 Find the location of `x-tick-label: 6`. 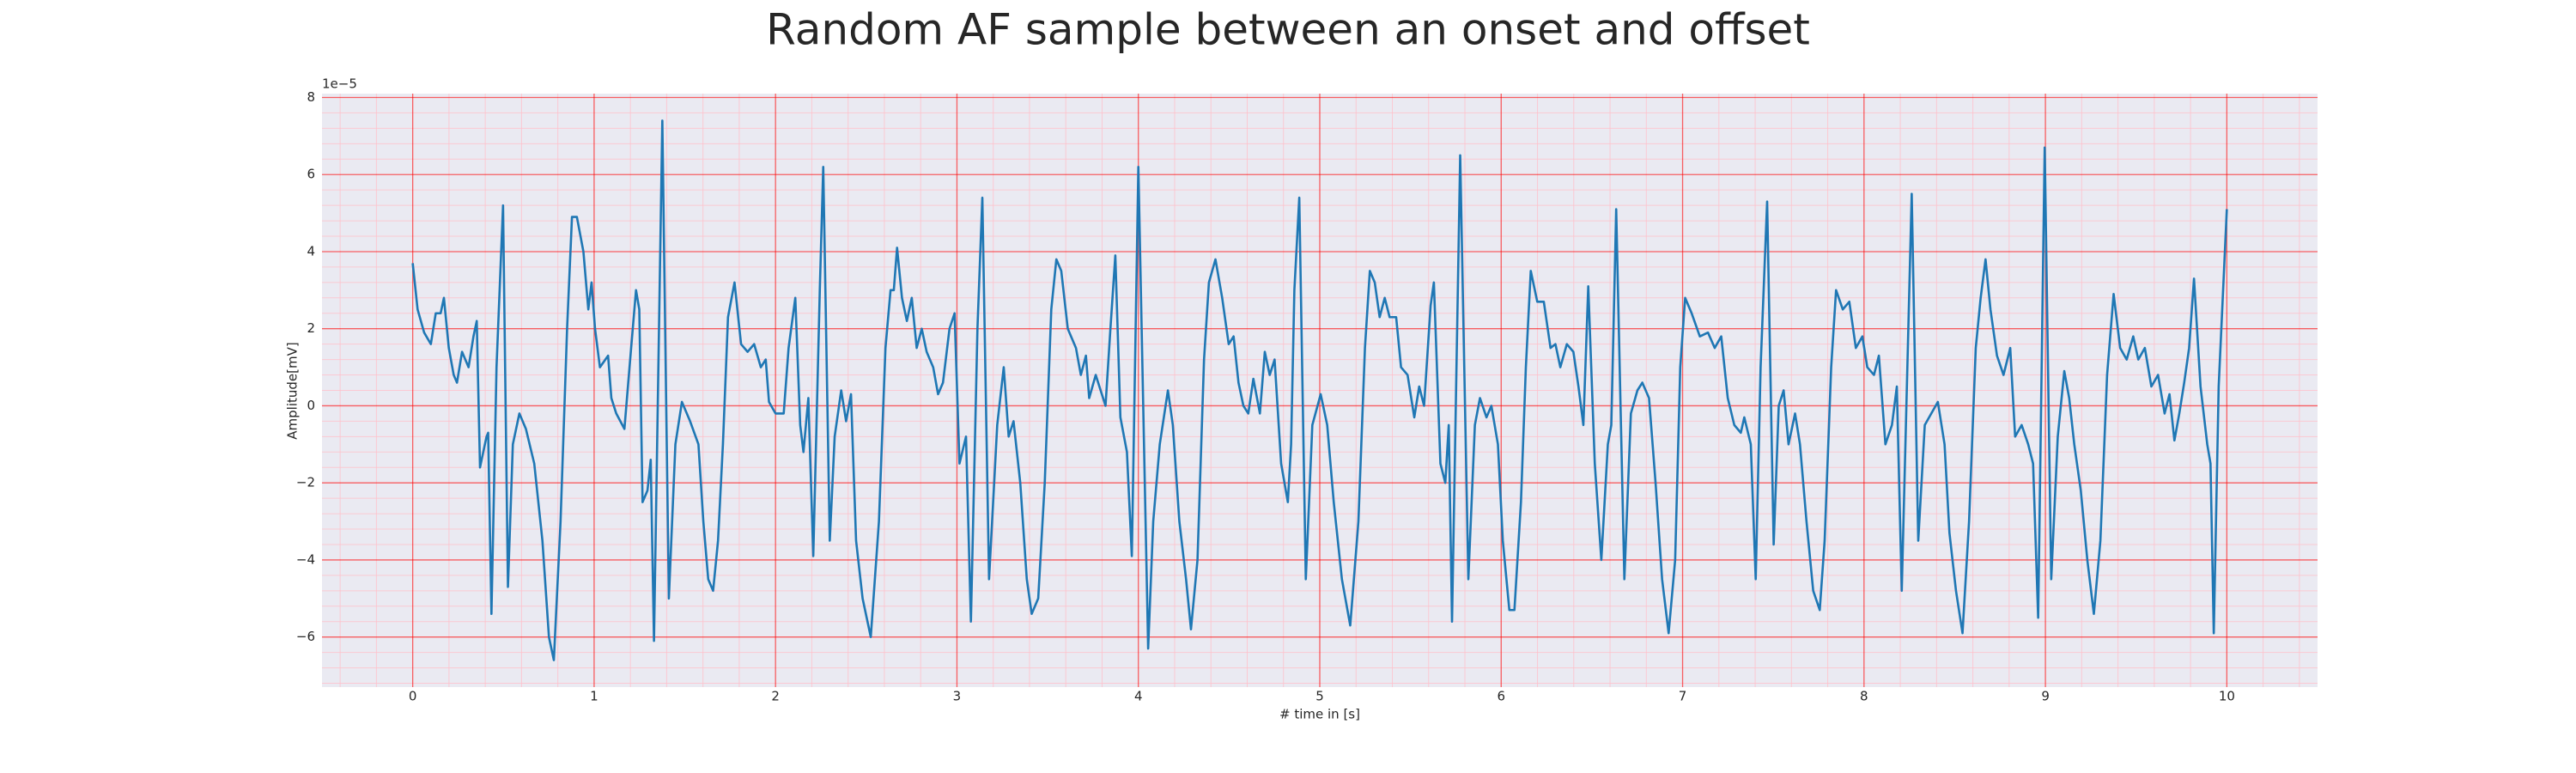

x-tick-label: 6 is located at coordinates (1501, 696).